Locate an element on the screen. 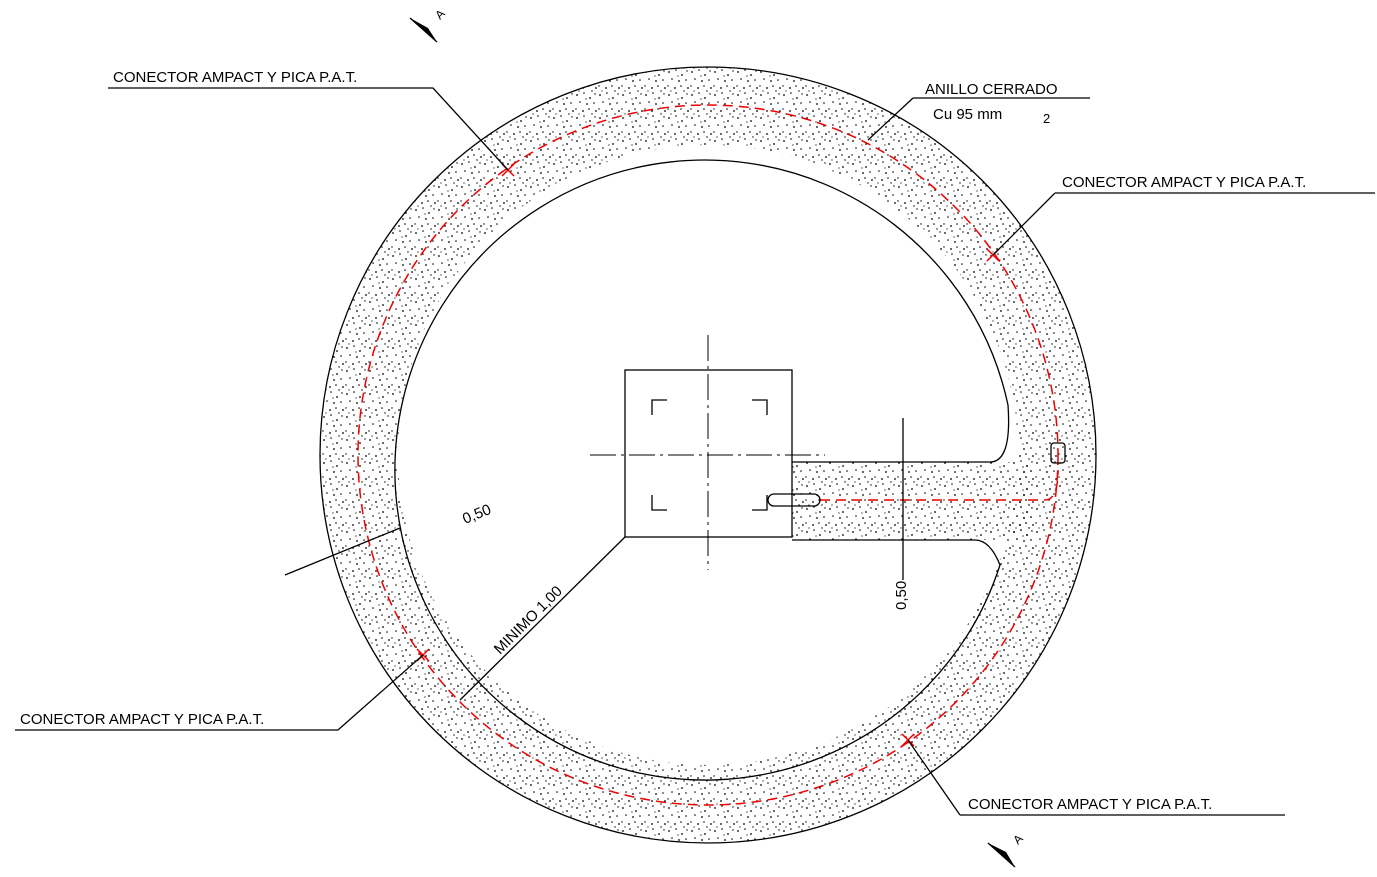 This screenshot has width=1377, height=877. ring-title: ANILLO CERRADO is located at coordinates (991, 89).